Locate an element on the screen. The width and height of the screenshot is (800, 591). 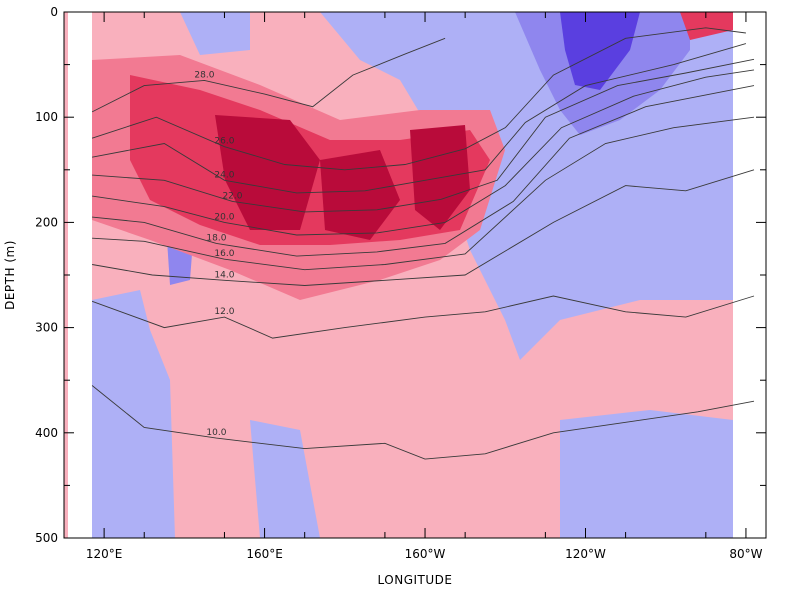
y-tick-label: 100 is located at coordinates (46, 117).